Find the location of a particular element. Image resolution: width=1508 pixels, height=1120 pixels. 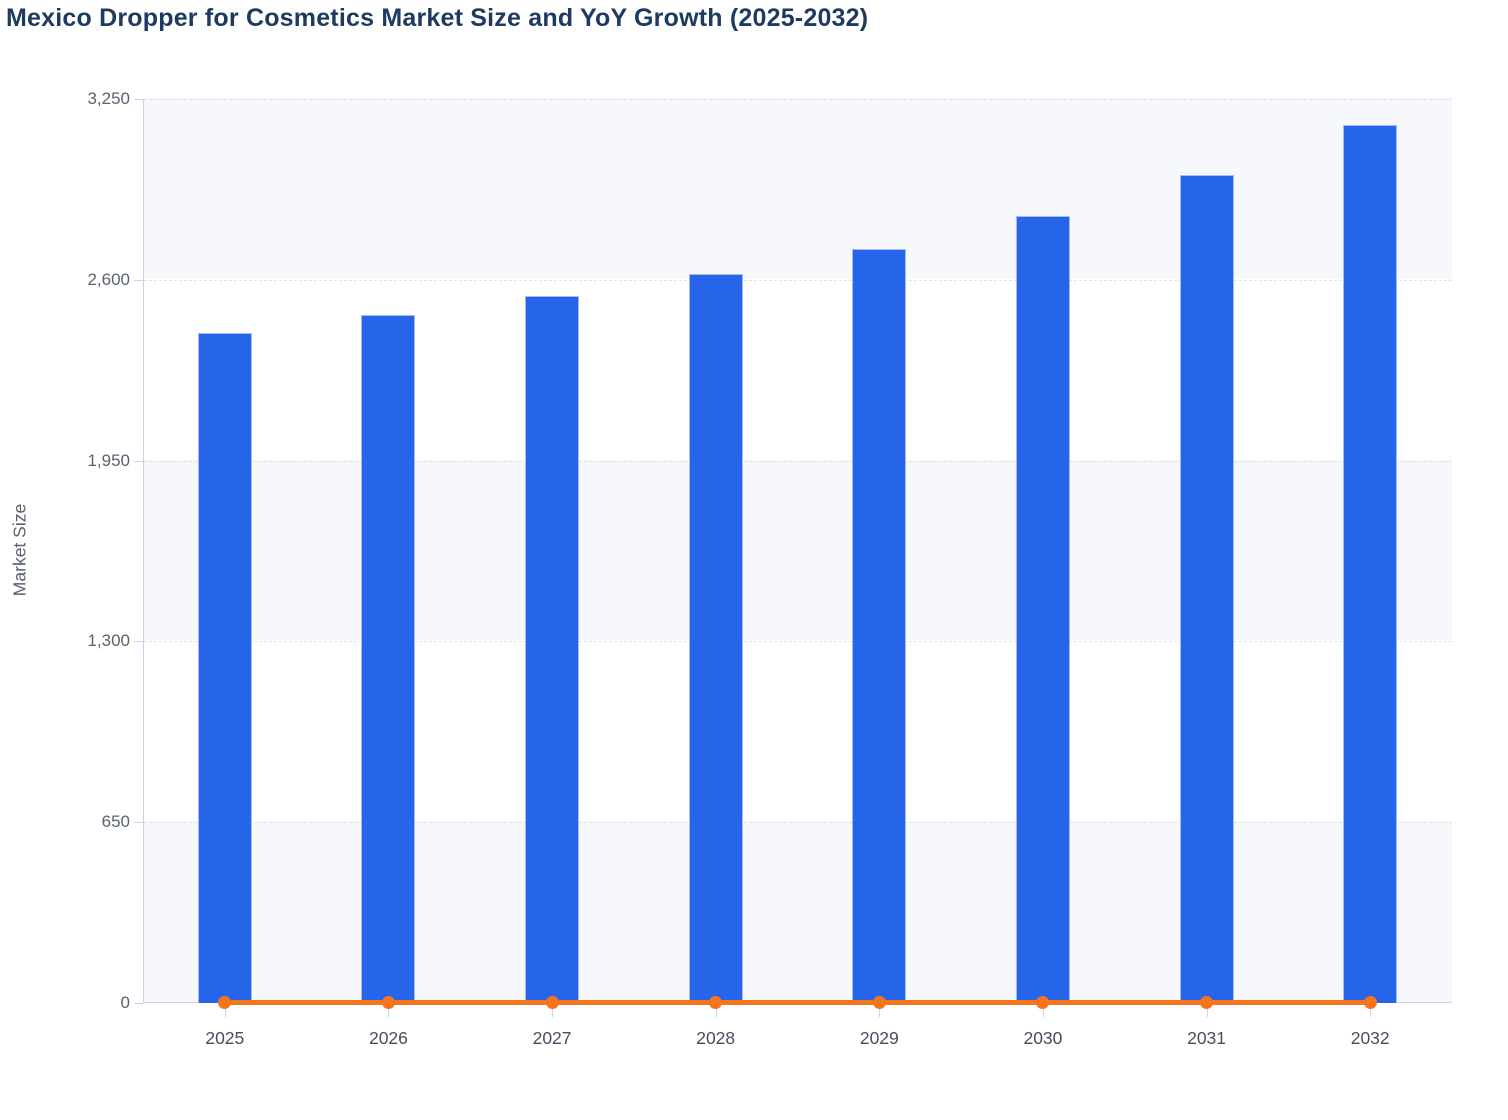

x-tick-label-2029: 2029 is located at coordinates (879, 1038).